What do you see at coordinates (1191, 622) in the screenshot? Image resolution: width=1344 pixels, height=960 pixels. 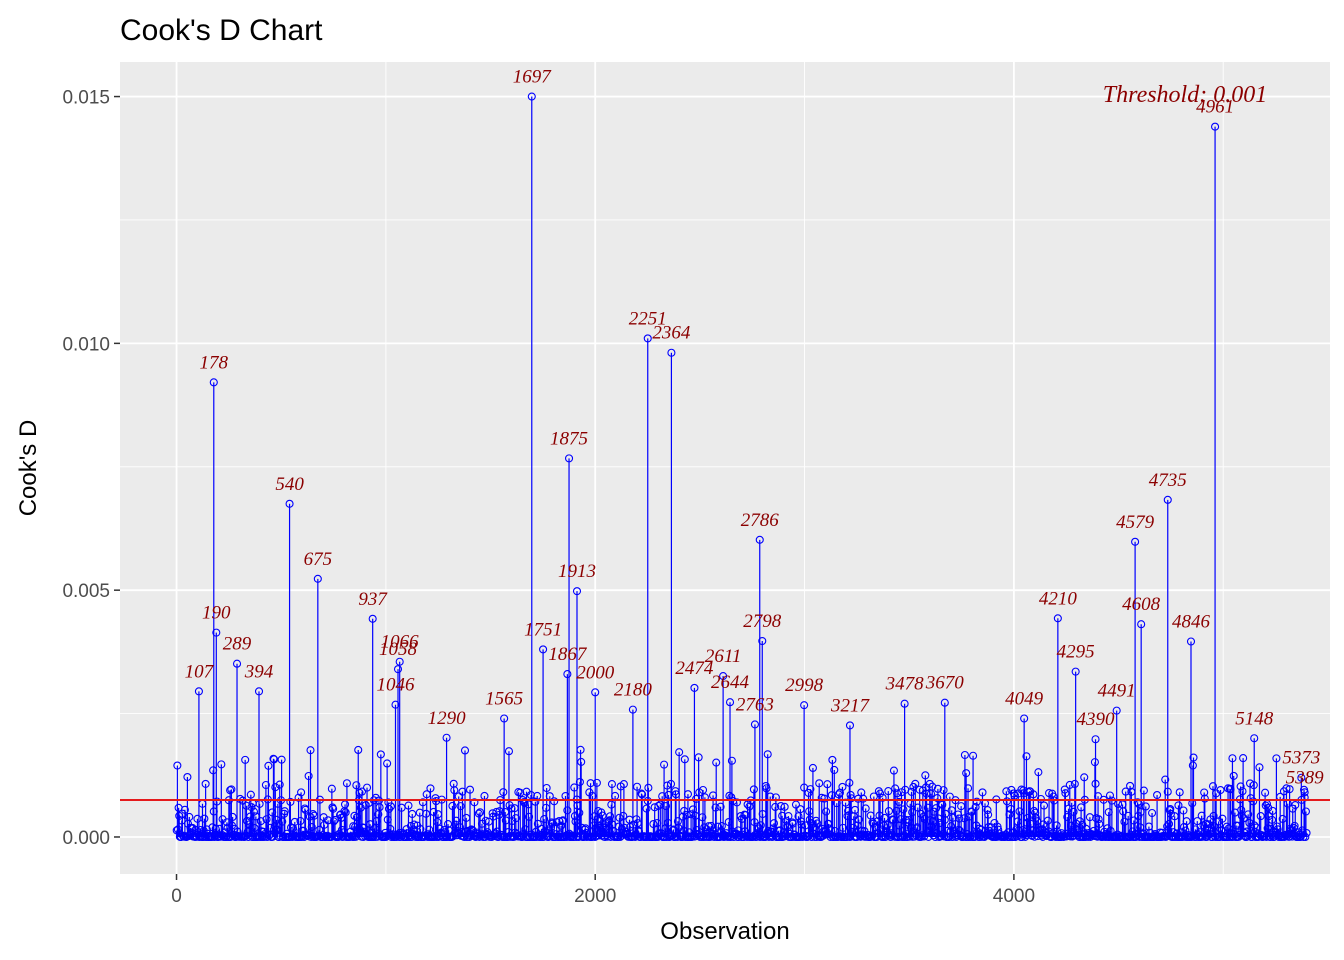 I see `point-label: 4846` at bounding box center [1191, 622].